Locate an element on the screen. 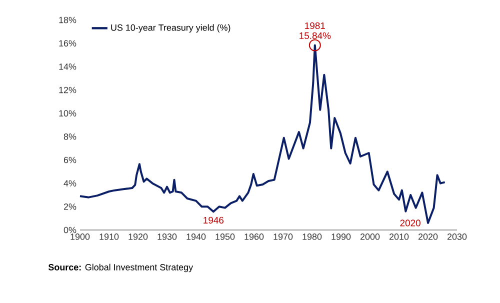 Image resolution: width=500 pixels, height=303 pixels. annotation: 1981 is located at coordinates (315, 26).